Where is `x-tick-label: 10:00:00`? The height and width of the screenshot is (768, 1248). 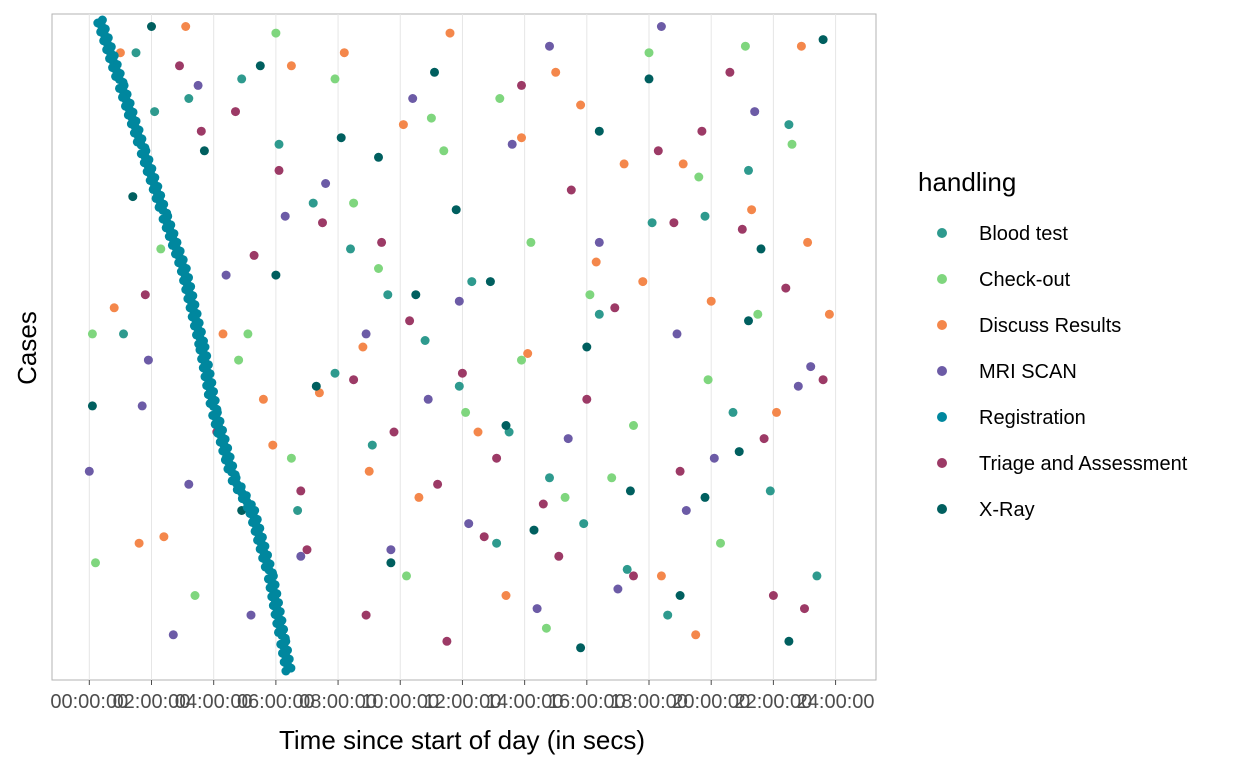 x-tick-label: 10:00:00 is located at coordinates (400, 702).